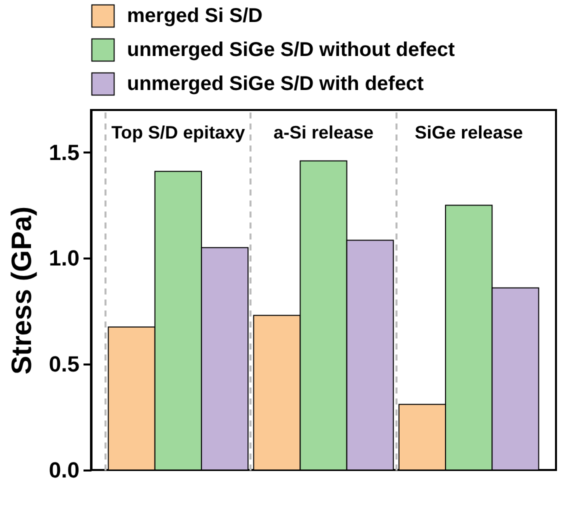  What do you see at coordinates (64, 152) in the screenshot?
I see `y-tick-label: 1.5` at bounding box center [64, 152].